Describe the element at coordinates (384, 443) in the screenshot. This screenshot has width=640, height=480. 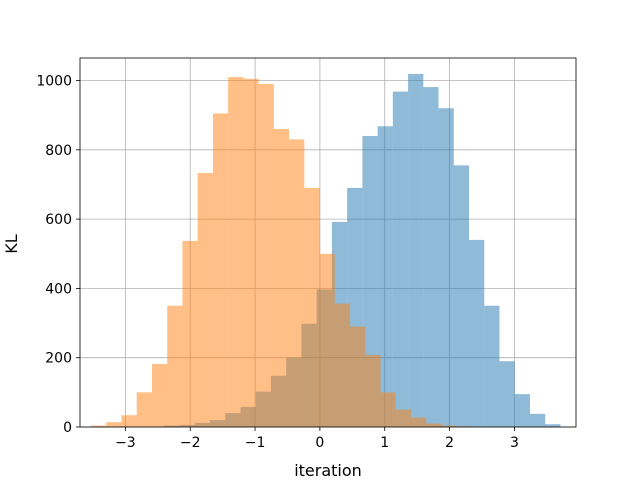
I see `x-tick-label: 1` at that location.